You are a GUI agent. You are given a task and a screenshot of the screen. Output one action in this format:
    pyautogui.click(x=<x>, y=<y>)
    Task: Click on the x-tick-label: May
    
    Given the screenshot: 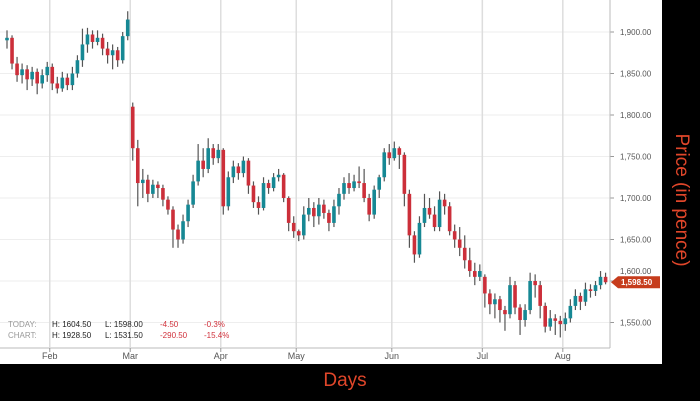 What is the action you would take?
    pyautogui.click(x=297, y=356)
    